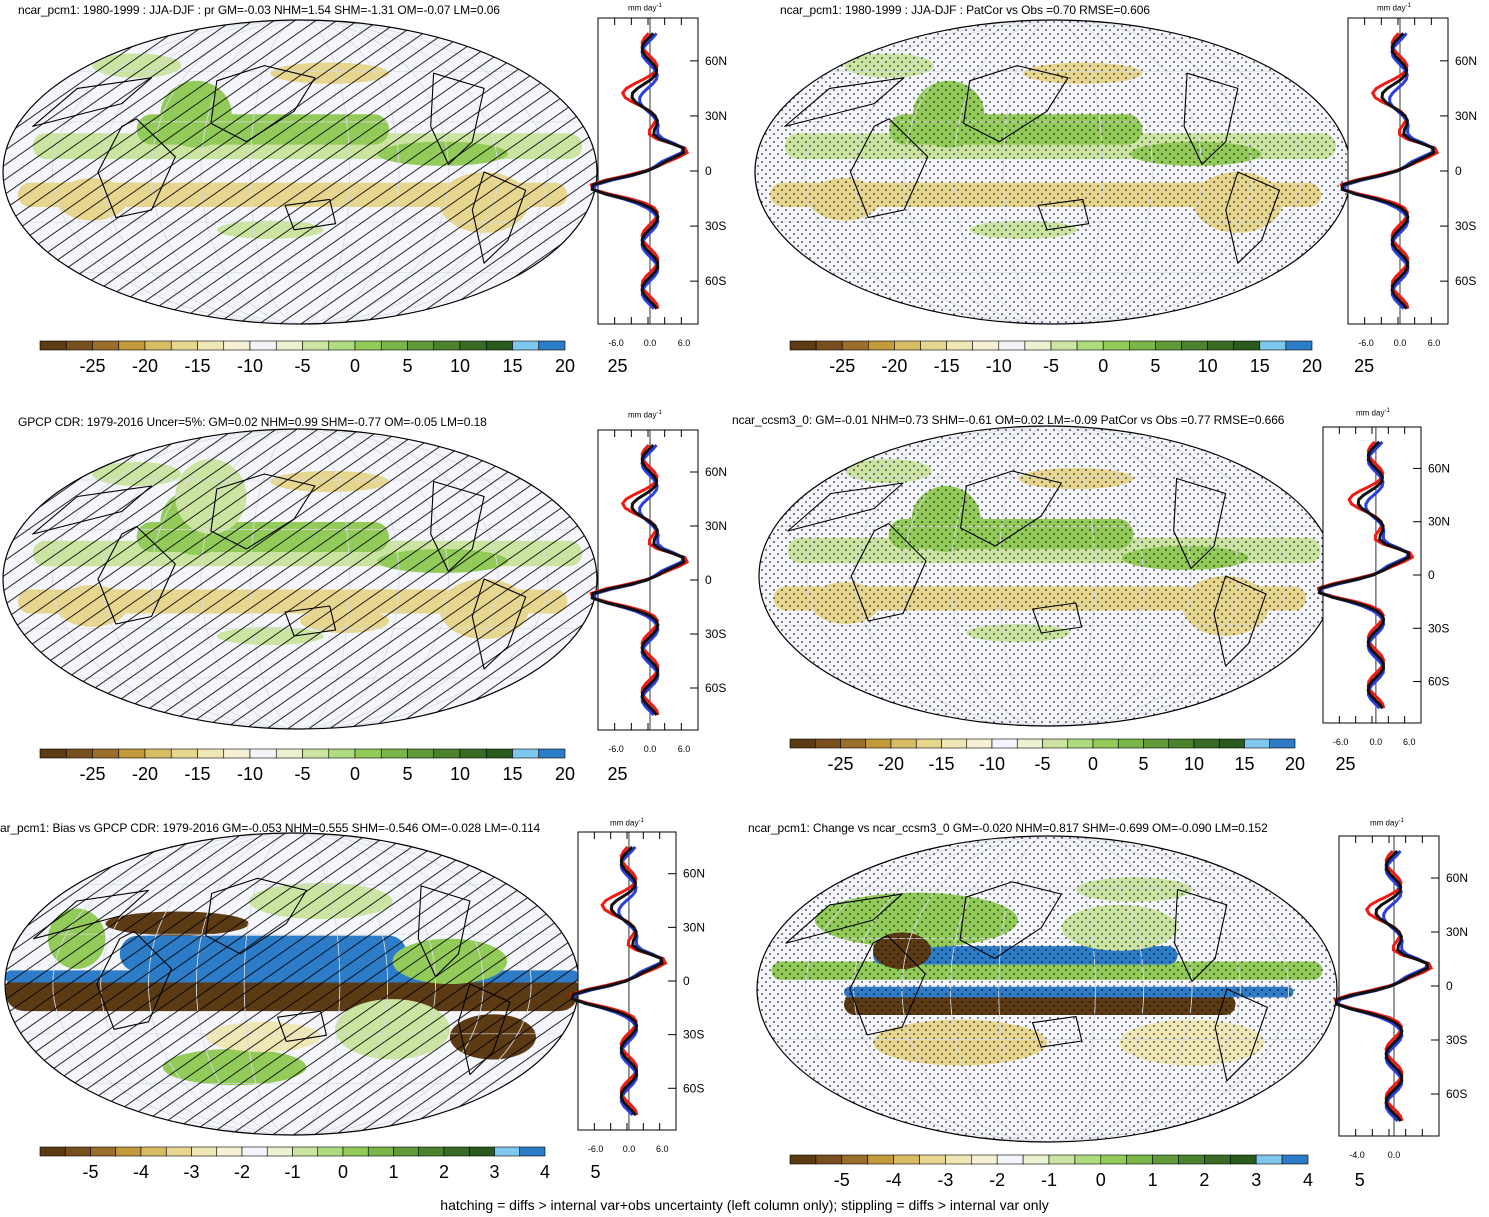  Describe the element at coordinates (638, 580) in the screenshot. I see `reference-curve` at that location.